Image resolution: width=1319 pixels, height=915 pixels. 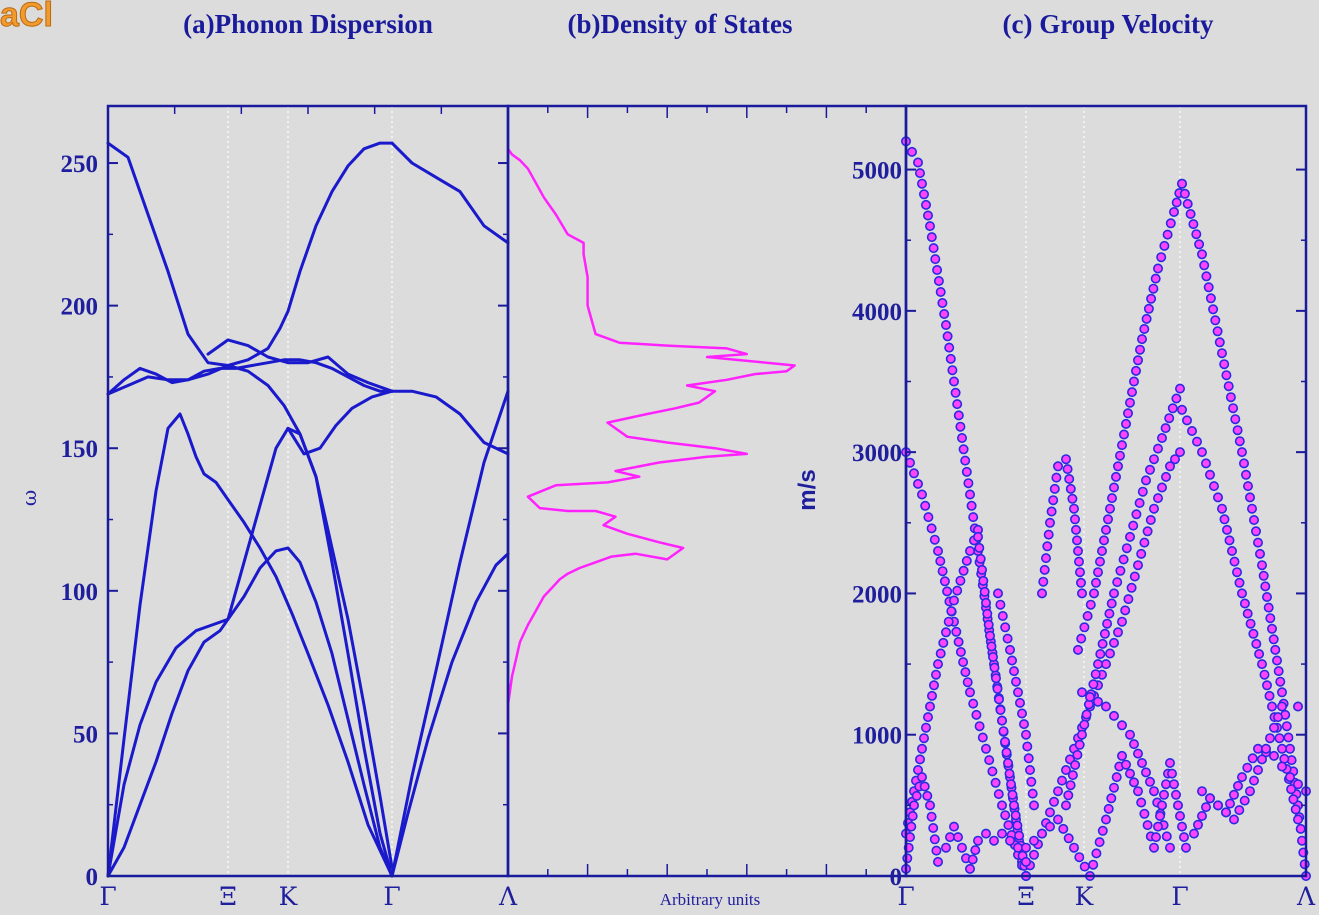 What do you see at coordinates (289, 896) in the screenshot?
I see `dispersion-xtick-label: K` at bounding box center [289, 896].